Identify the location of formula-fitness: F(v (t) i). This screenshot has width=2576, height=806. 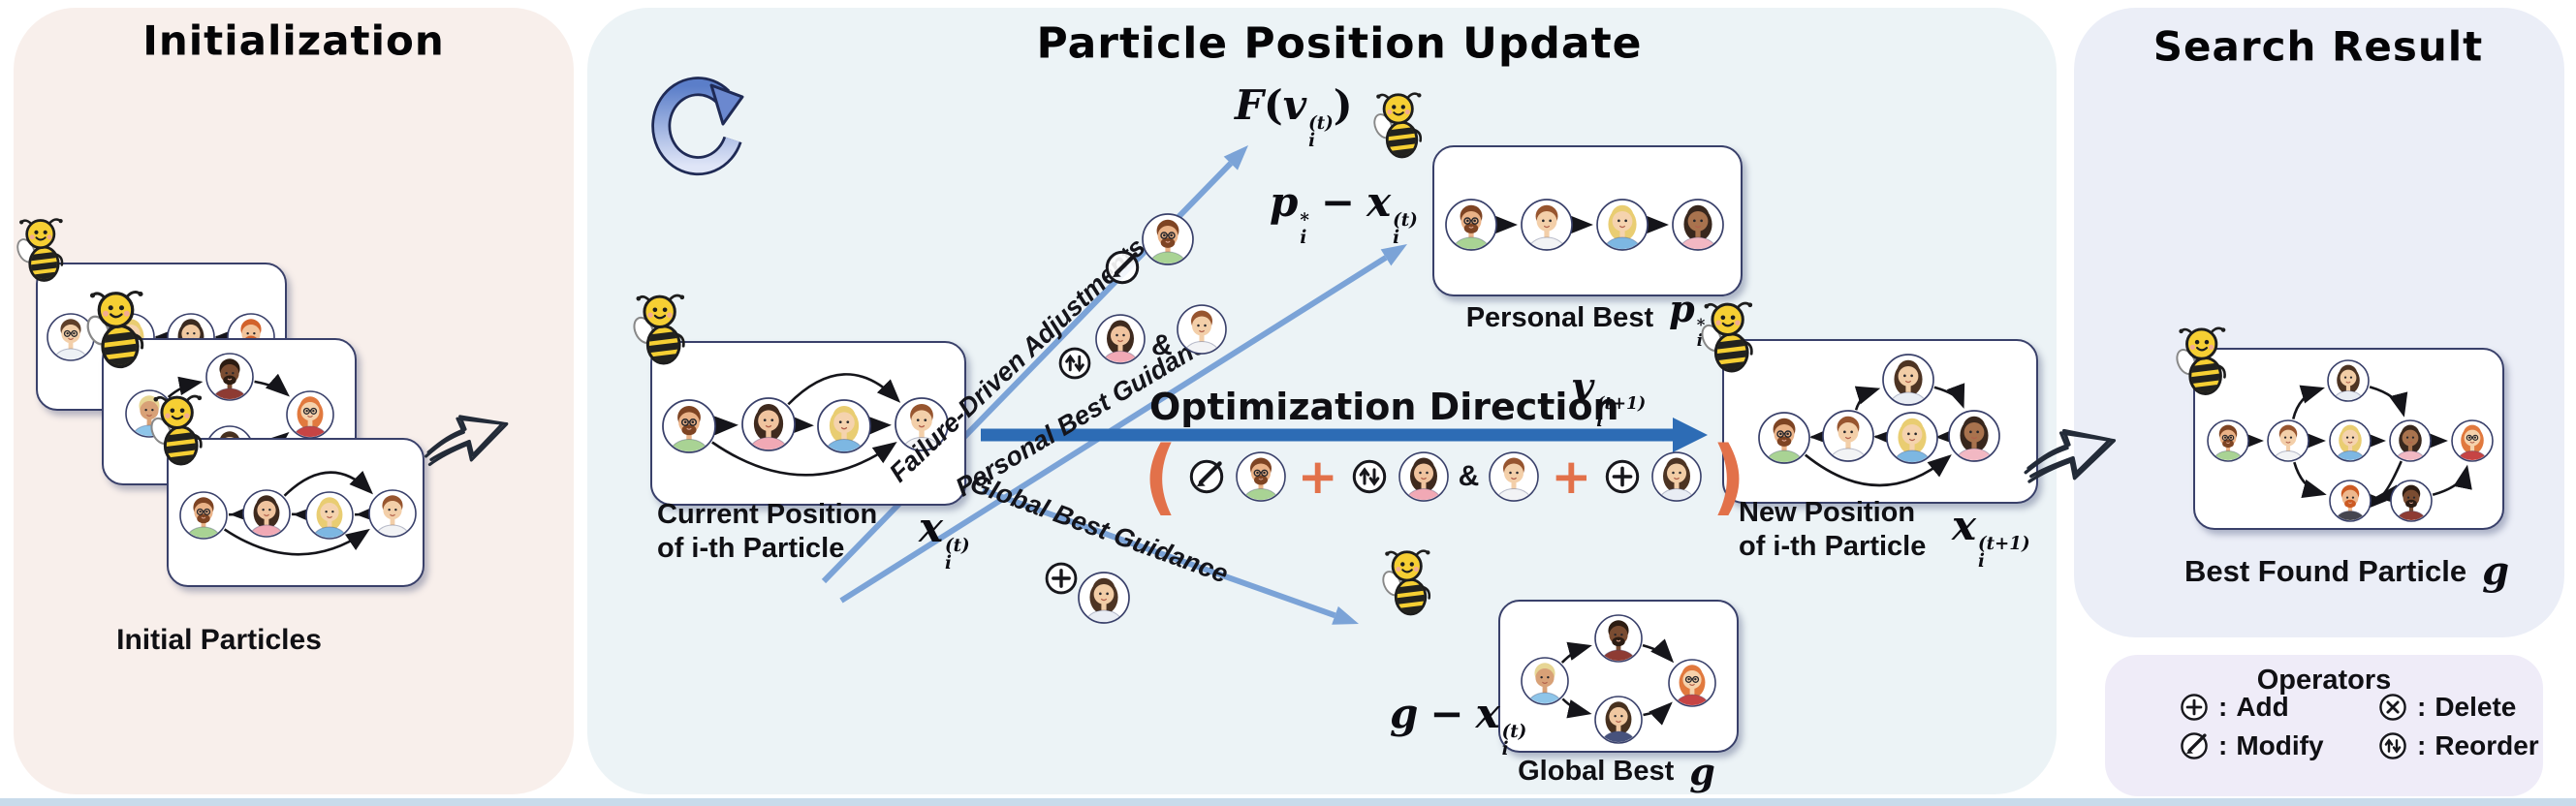
(1294, 116).